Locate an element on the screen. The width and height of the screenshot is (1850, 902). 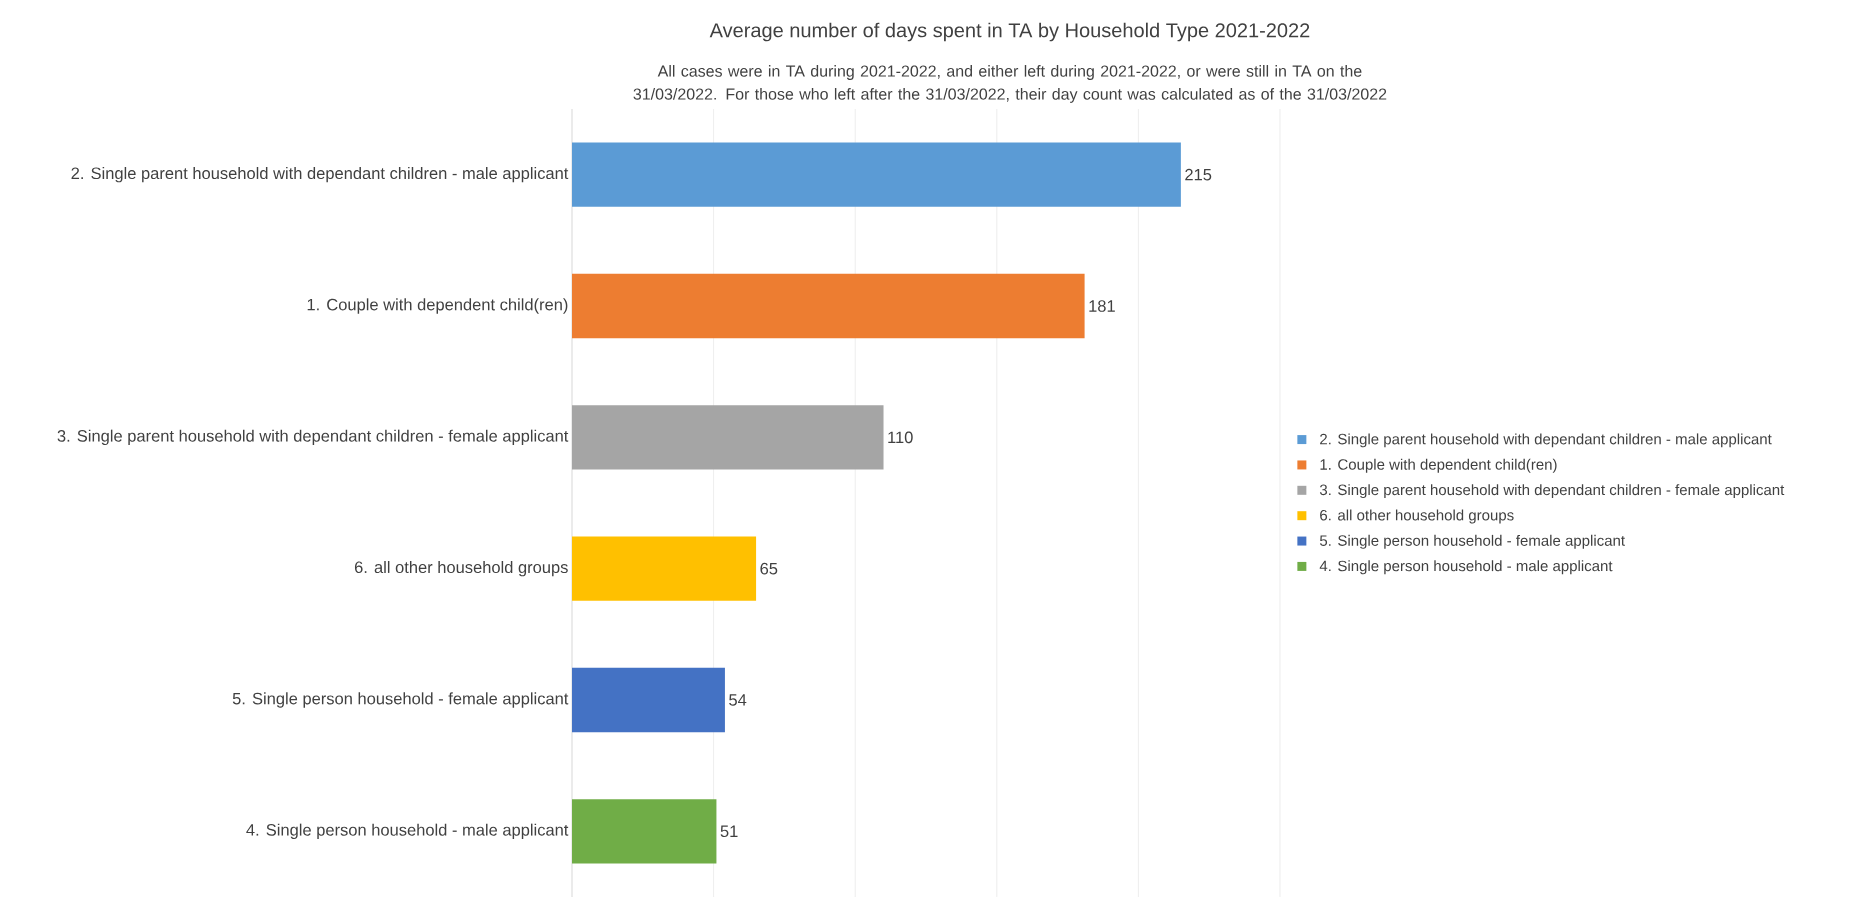
legend-label: 2. Single parent household with dependant children - male applicant is located at coordinates (1546, 440).